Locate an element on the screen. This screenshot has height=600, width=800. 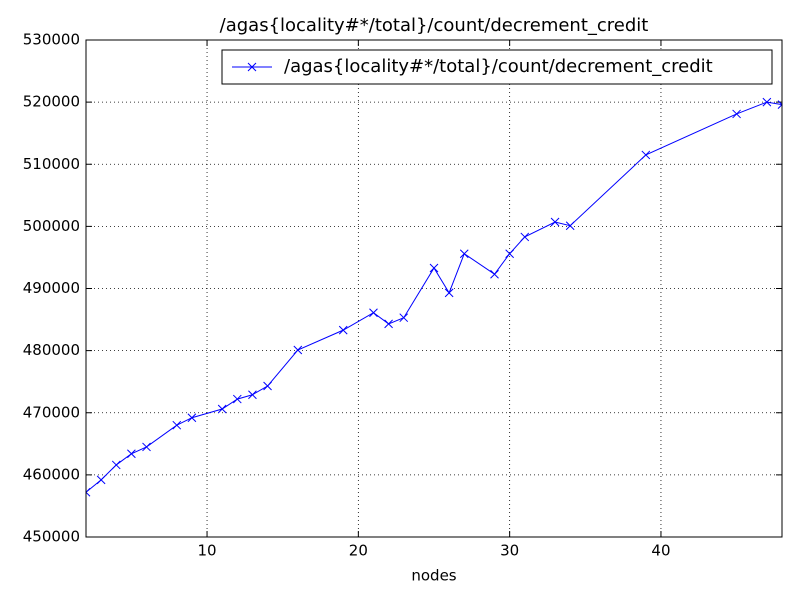
legend-box is located at coordinates (497, 67).